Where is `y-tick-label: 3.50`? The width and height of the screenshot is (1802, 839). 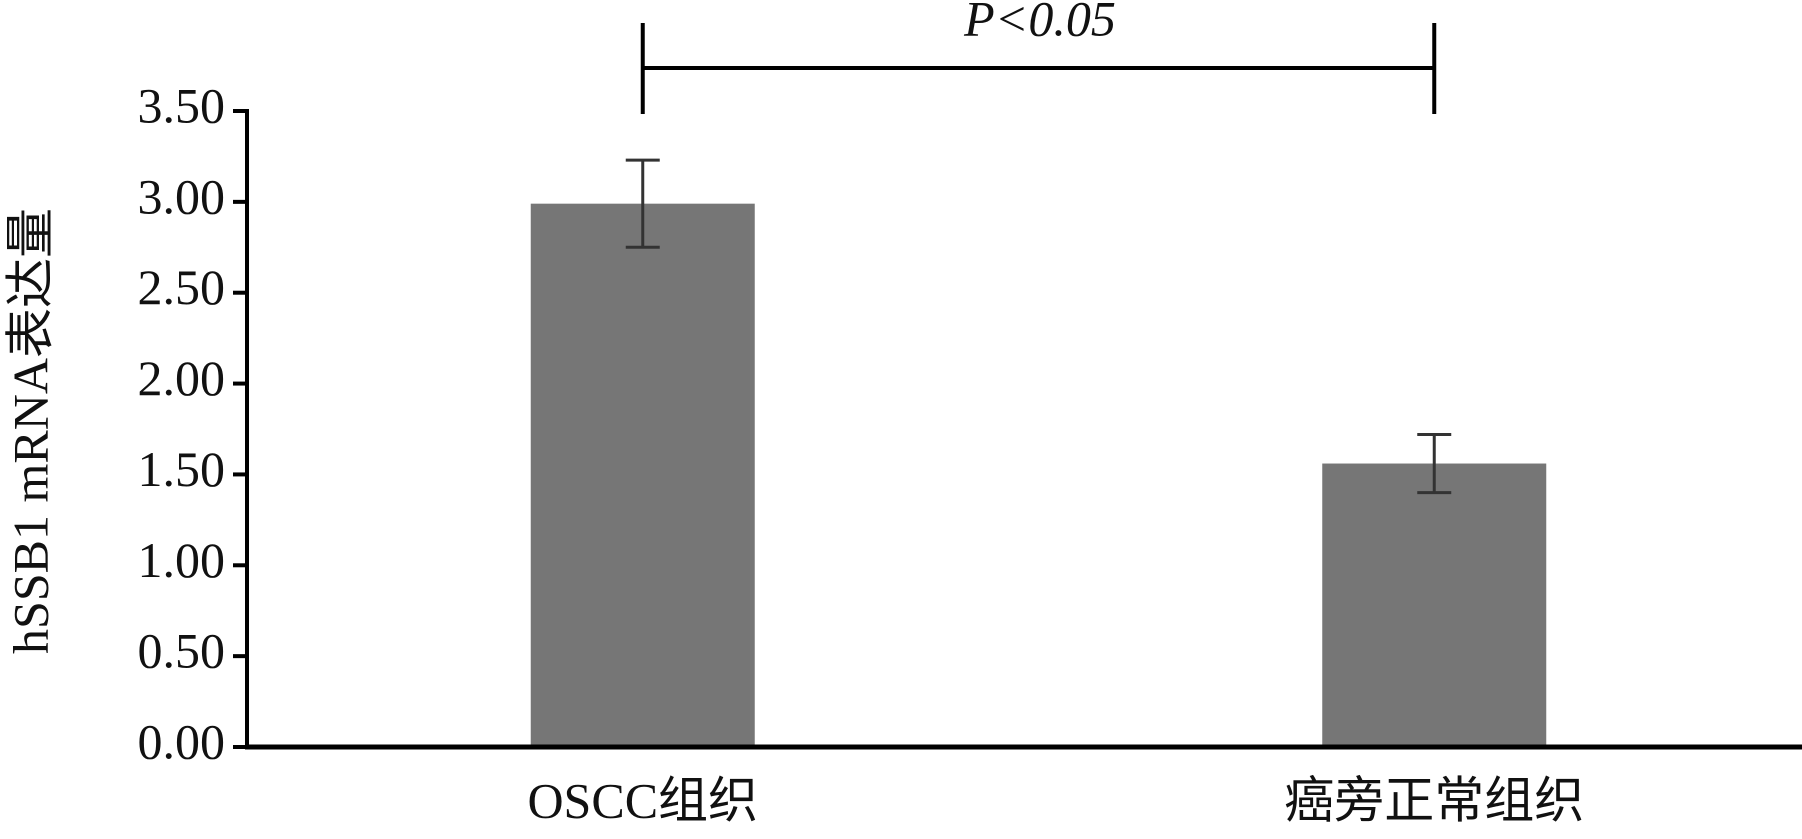
y-tick-label: 3.50 is located at coordinates (182, 105).